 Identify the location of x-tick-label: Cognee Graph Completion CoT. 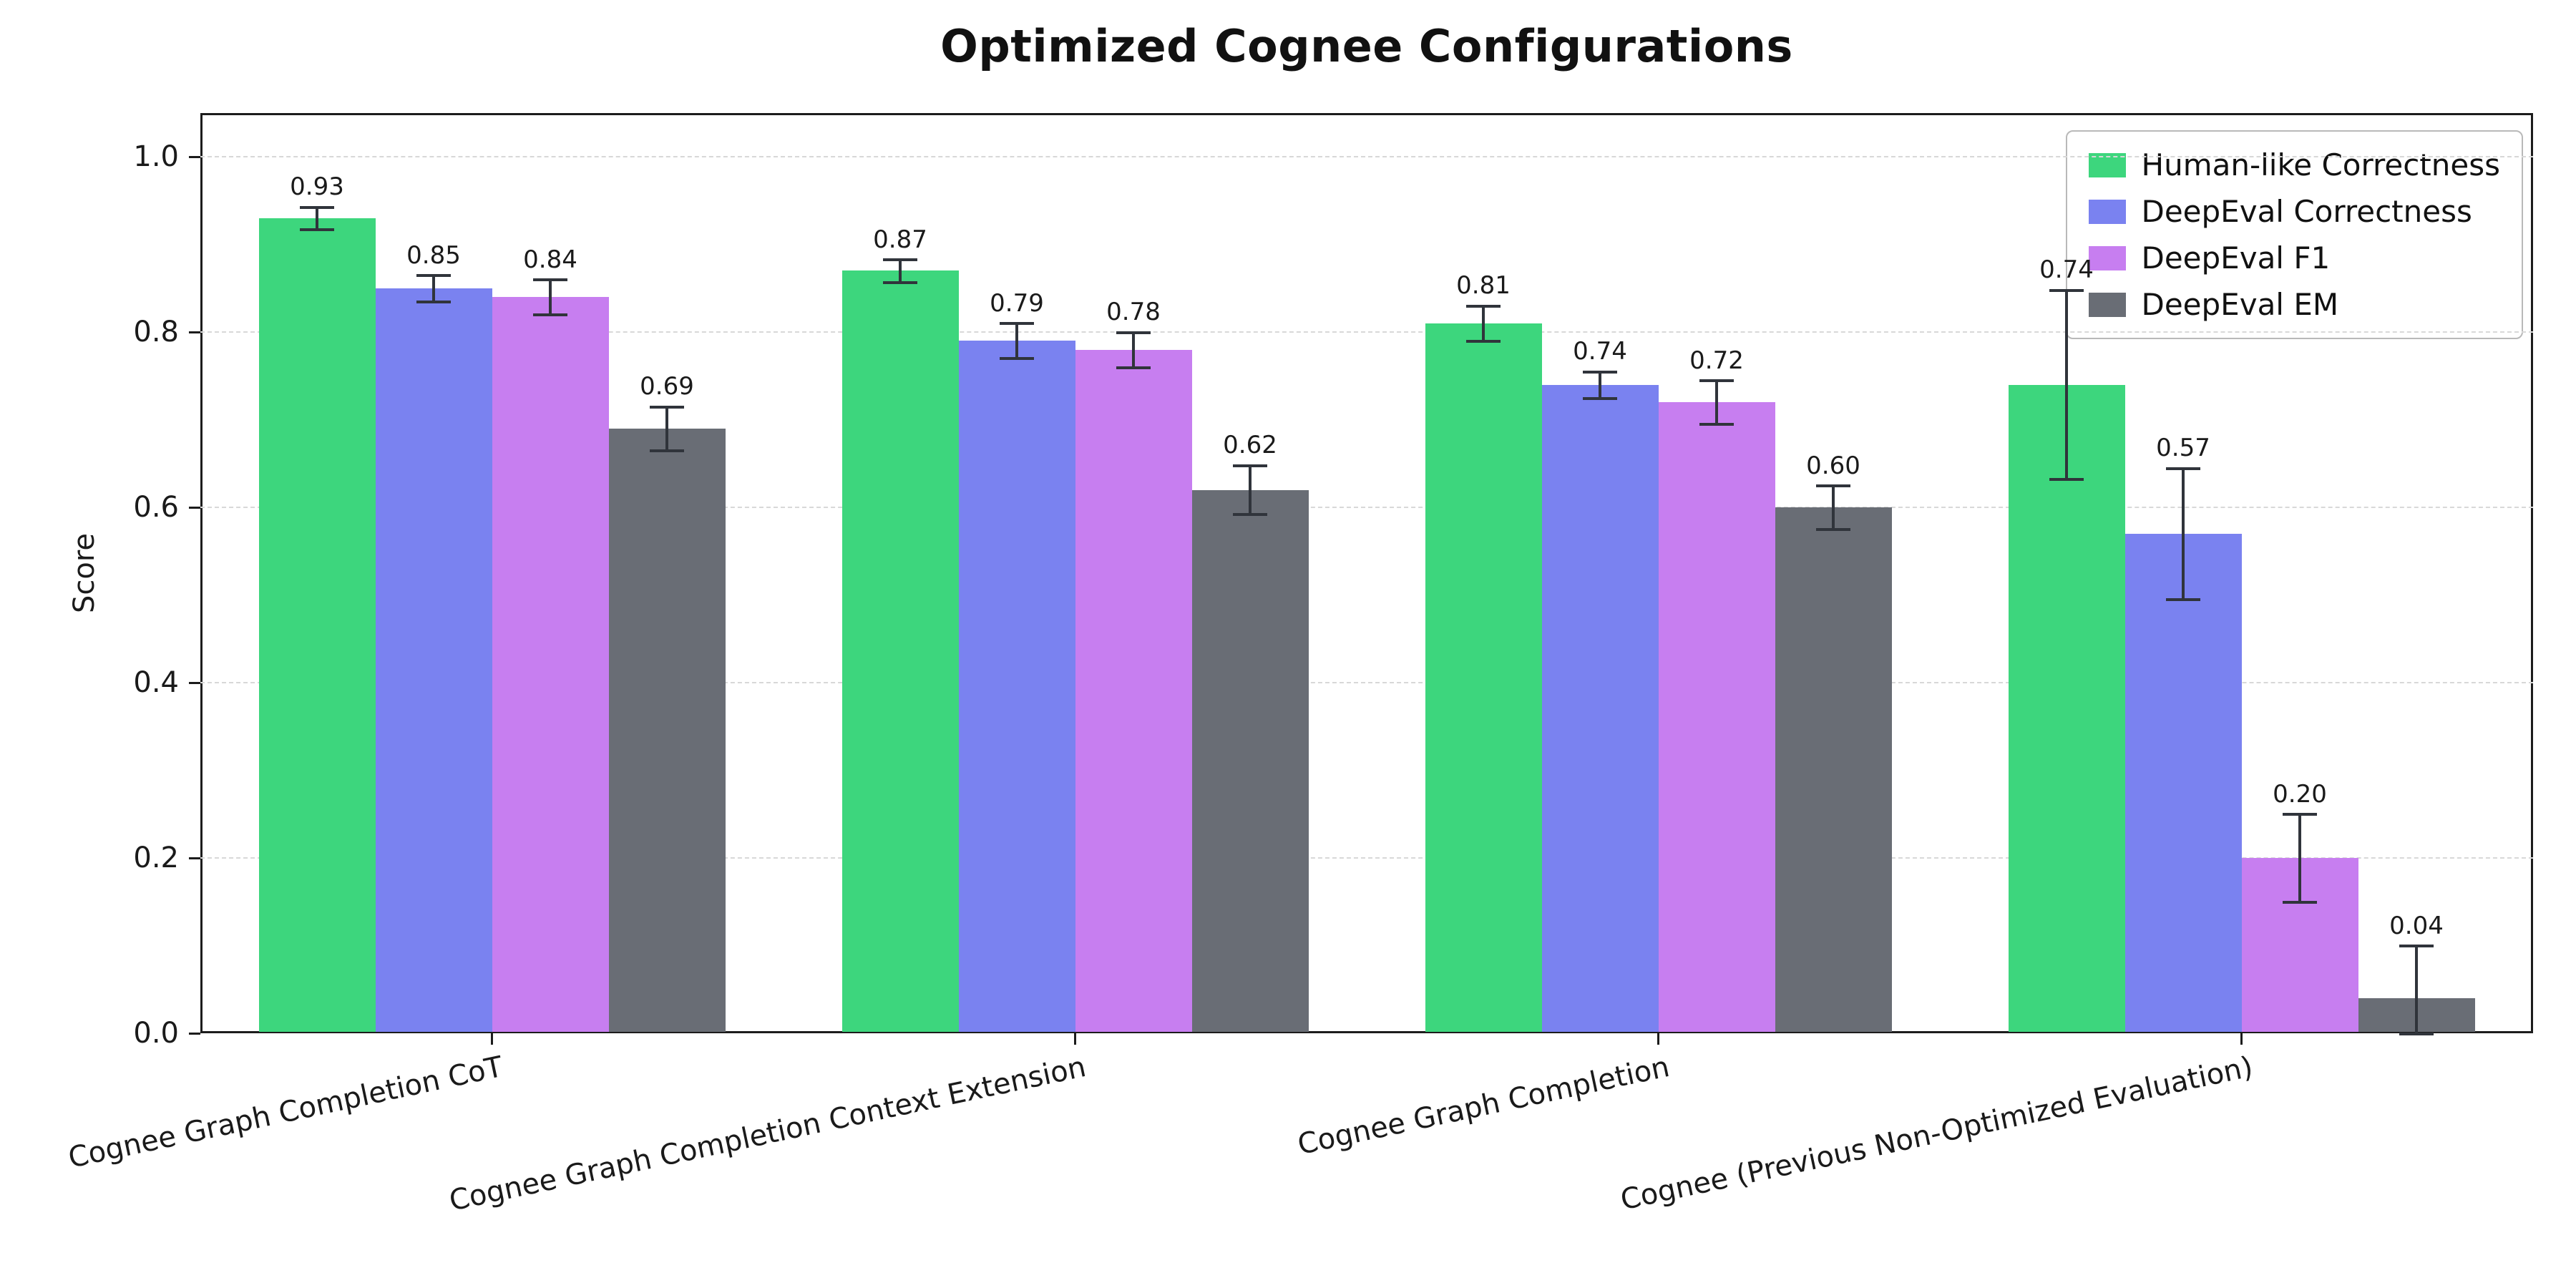
(286, 1112).